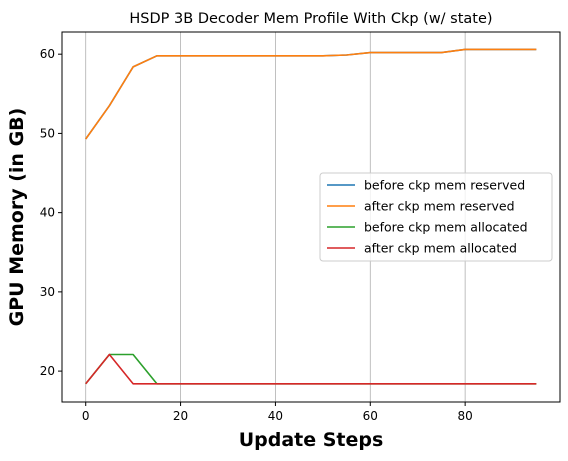 The image size is (568, 461). I want to click on y-tick-label: 40, so click(47, 213).